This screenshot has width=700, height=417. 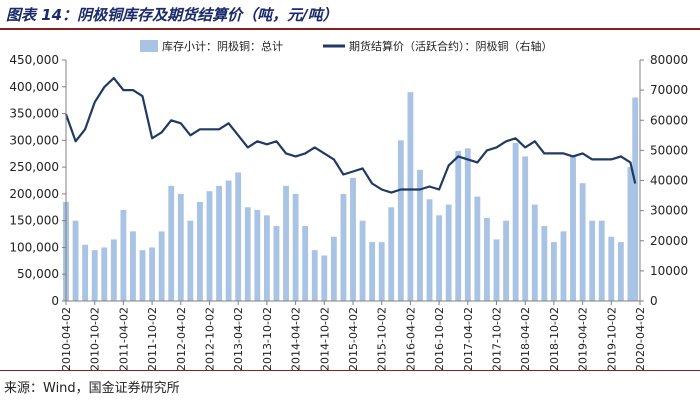 What do you see at coordinates (654, 301) in the screenshot?
I see `y-right-tick-label: 0` at bounding box center [654, 301].